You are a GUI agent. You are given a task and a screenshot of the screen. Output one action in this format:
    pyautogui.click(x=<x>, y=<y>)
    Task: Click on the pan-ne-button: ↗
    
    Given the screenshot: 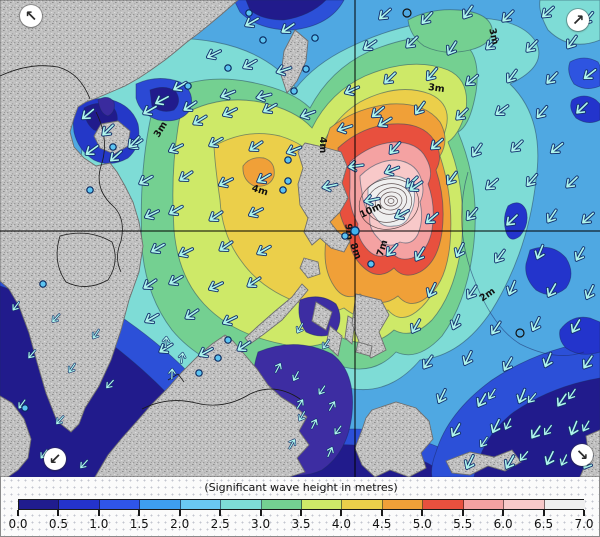 What is the action you would take?
    pyautogui.click(x=578, y=20)
    